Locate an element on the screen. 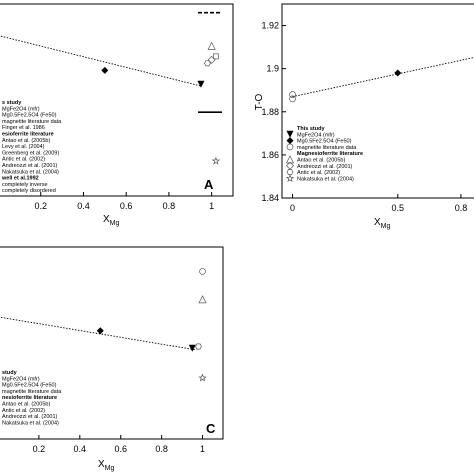 Image resolution: width=474 pixels, height=474 pixels. legend-entry: esioferrite literature is located at coordinates (28, 135).